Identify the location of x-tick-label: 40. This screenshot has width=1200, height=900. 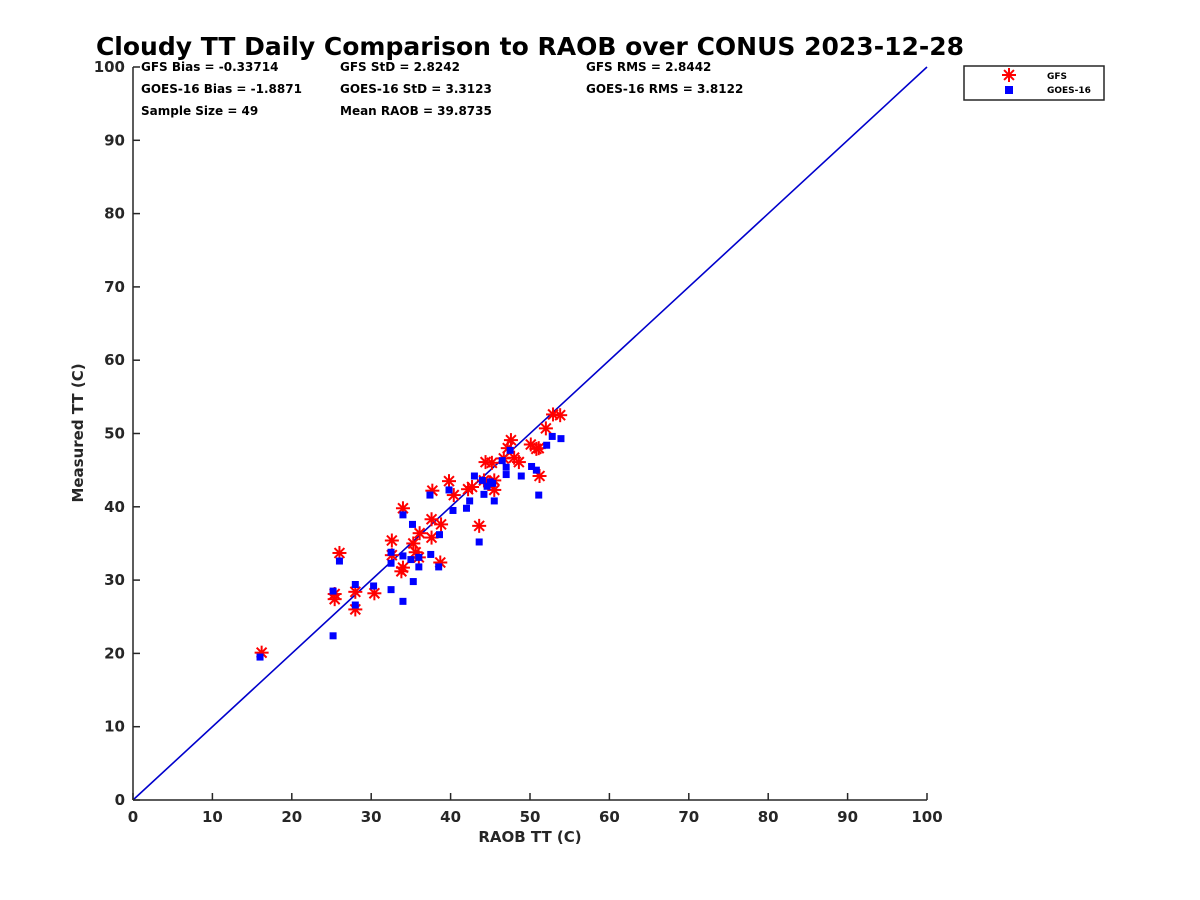
(450, 817).